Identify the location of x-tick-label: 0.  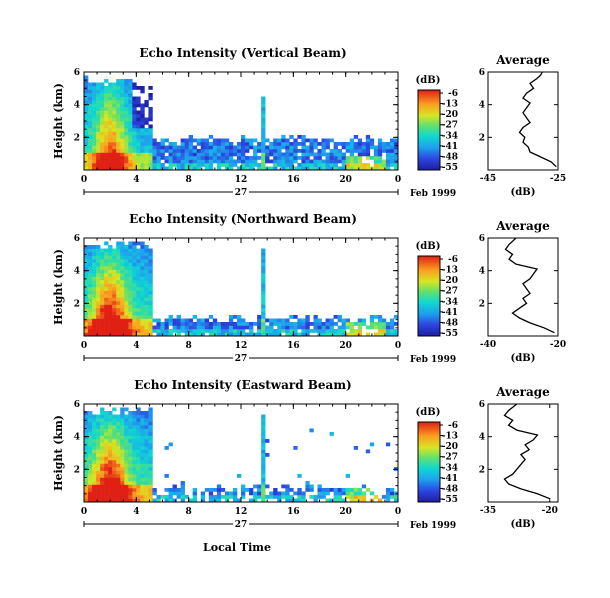
(84, 180).